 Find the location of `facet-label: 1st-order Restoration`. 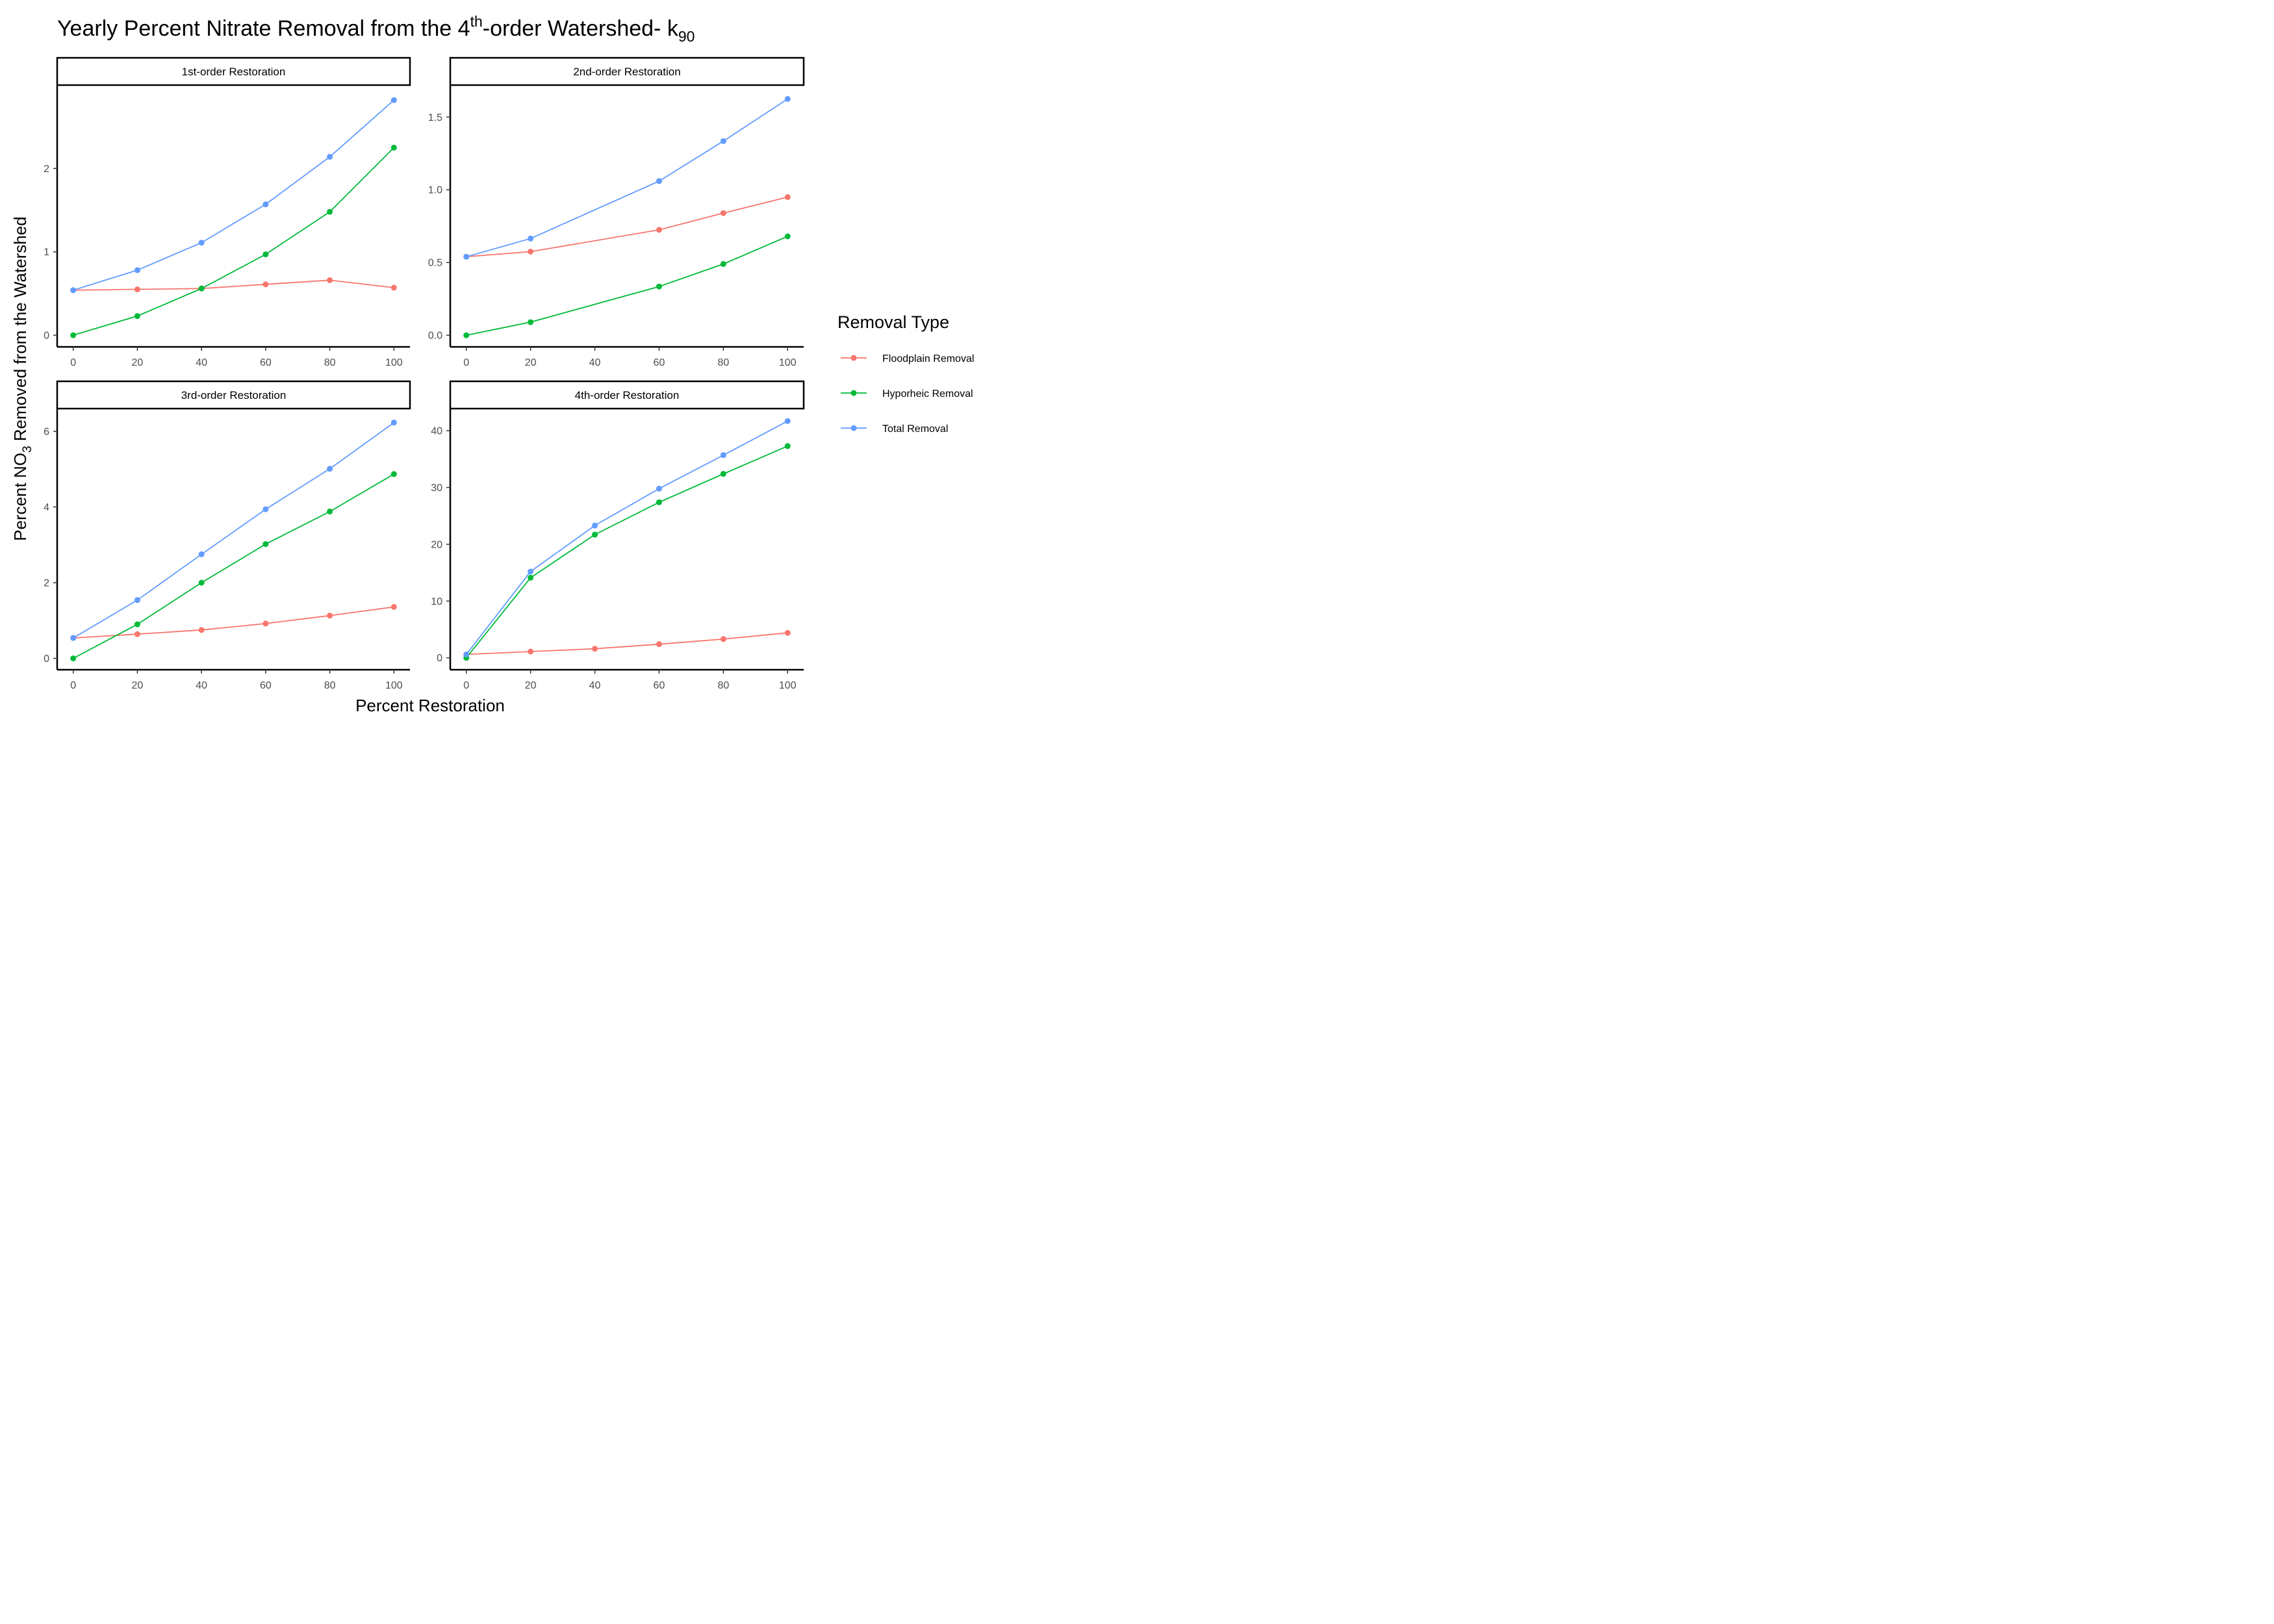

facet-label: 1st-order Restoration is located at coordinates (234, 72).